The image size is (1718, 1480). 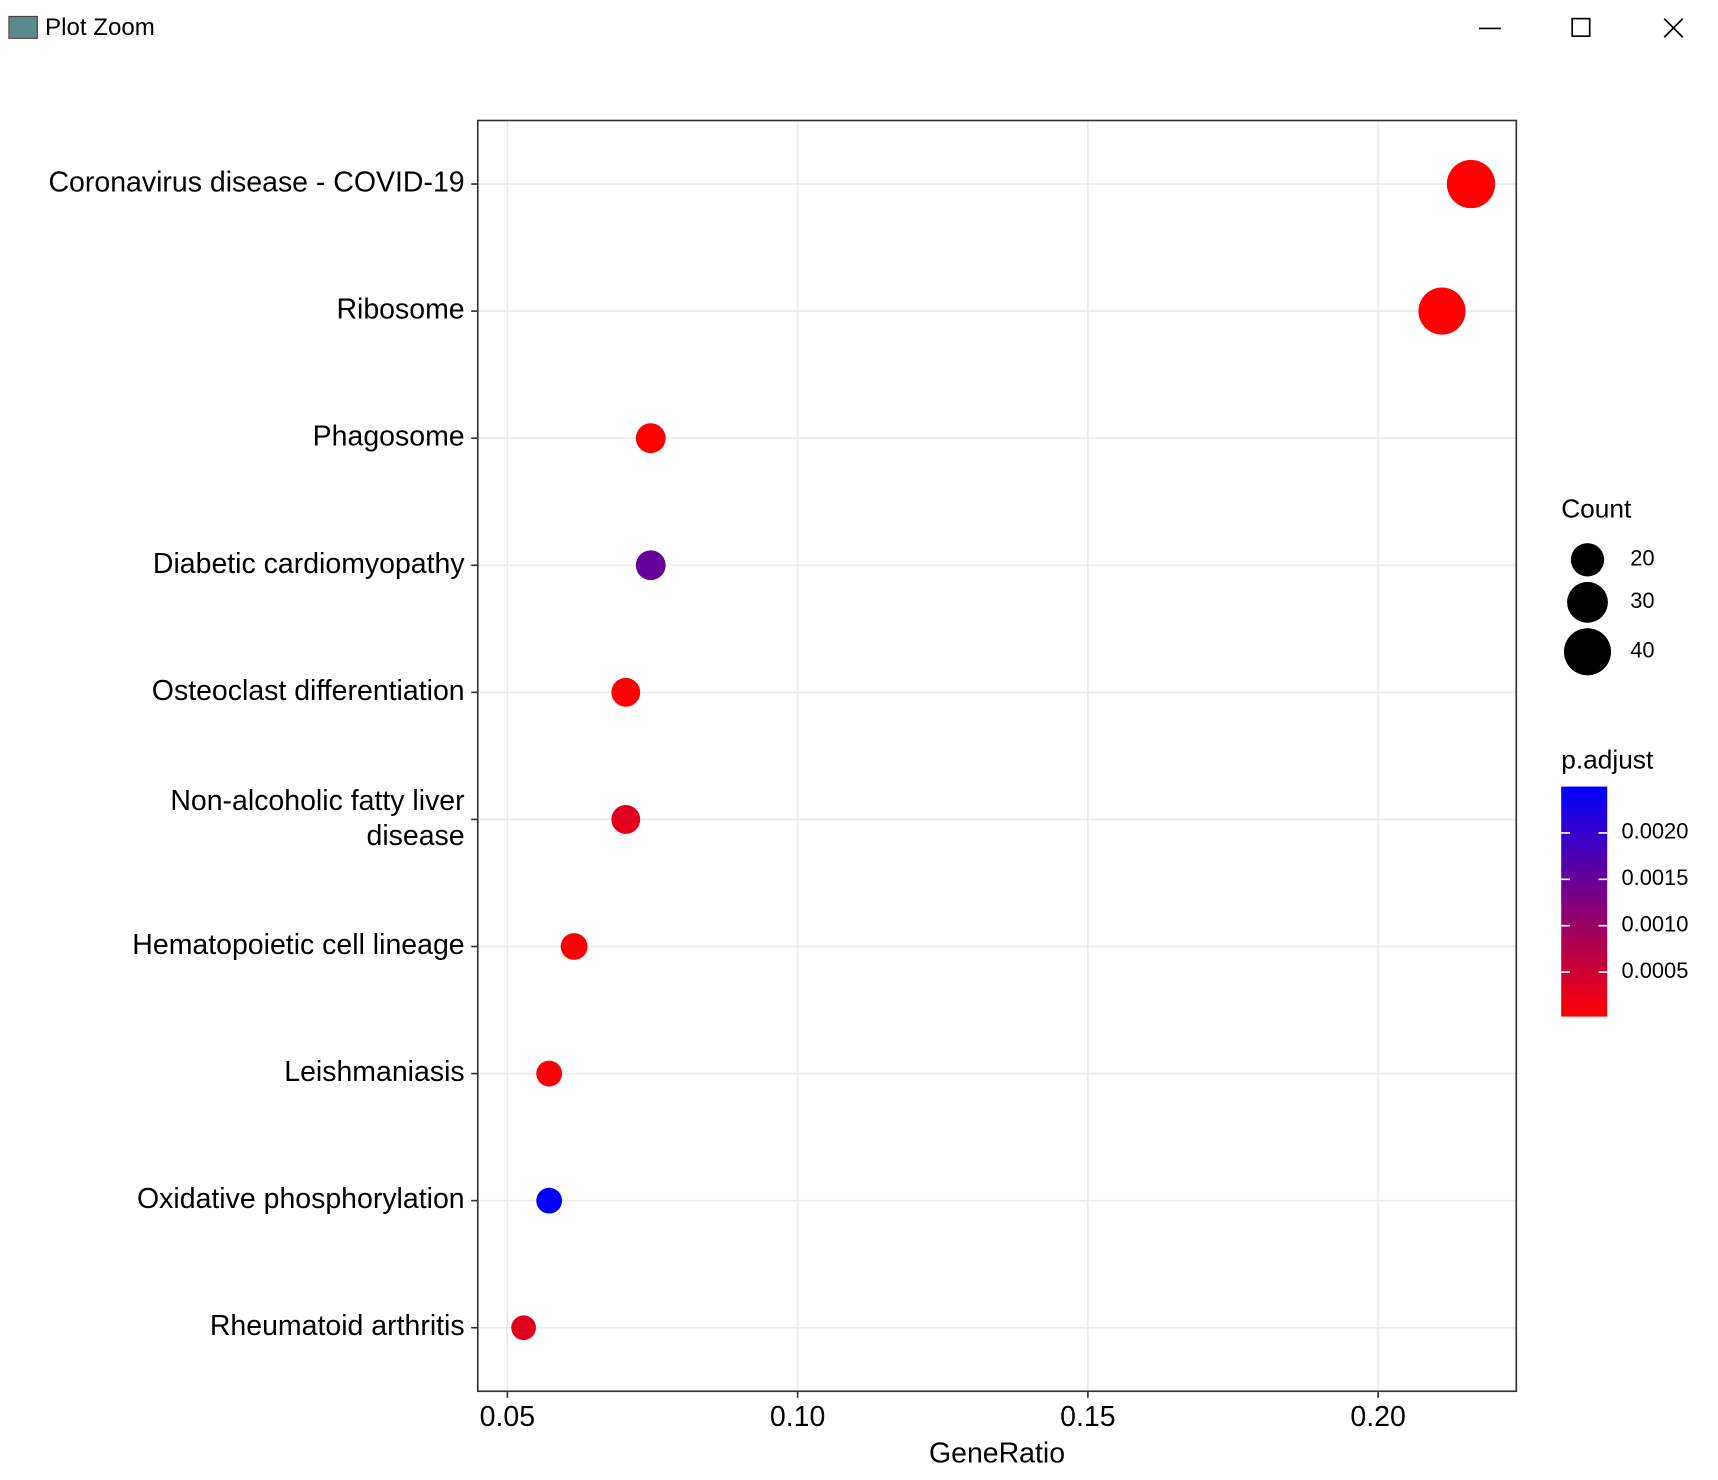 What do you see at coordinates (317, 817) in the screenshot?
I see `y-tick-label: Non-alcoholic fatty liver disease` at bounding box center [317, 817].